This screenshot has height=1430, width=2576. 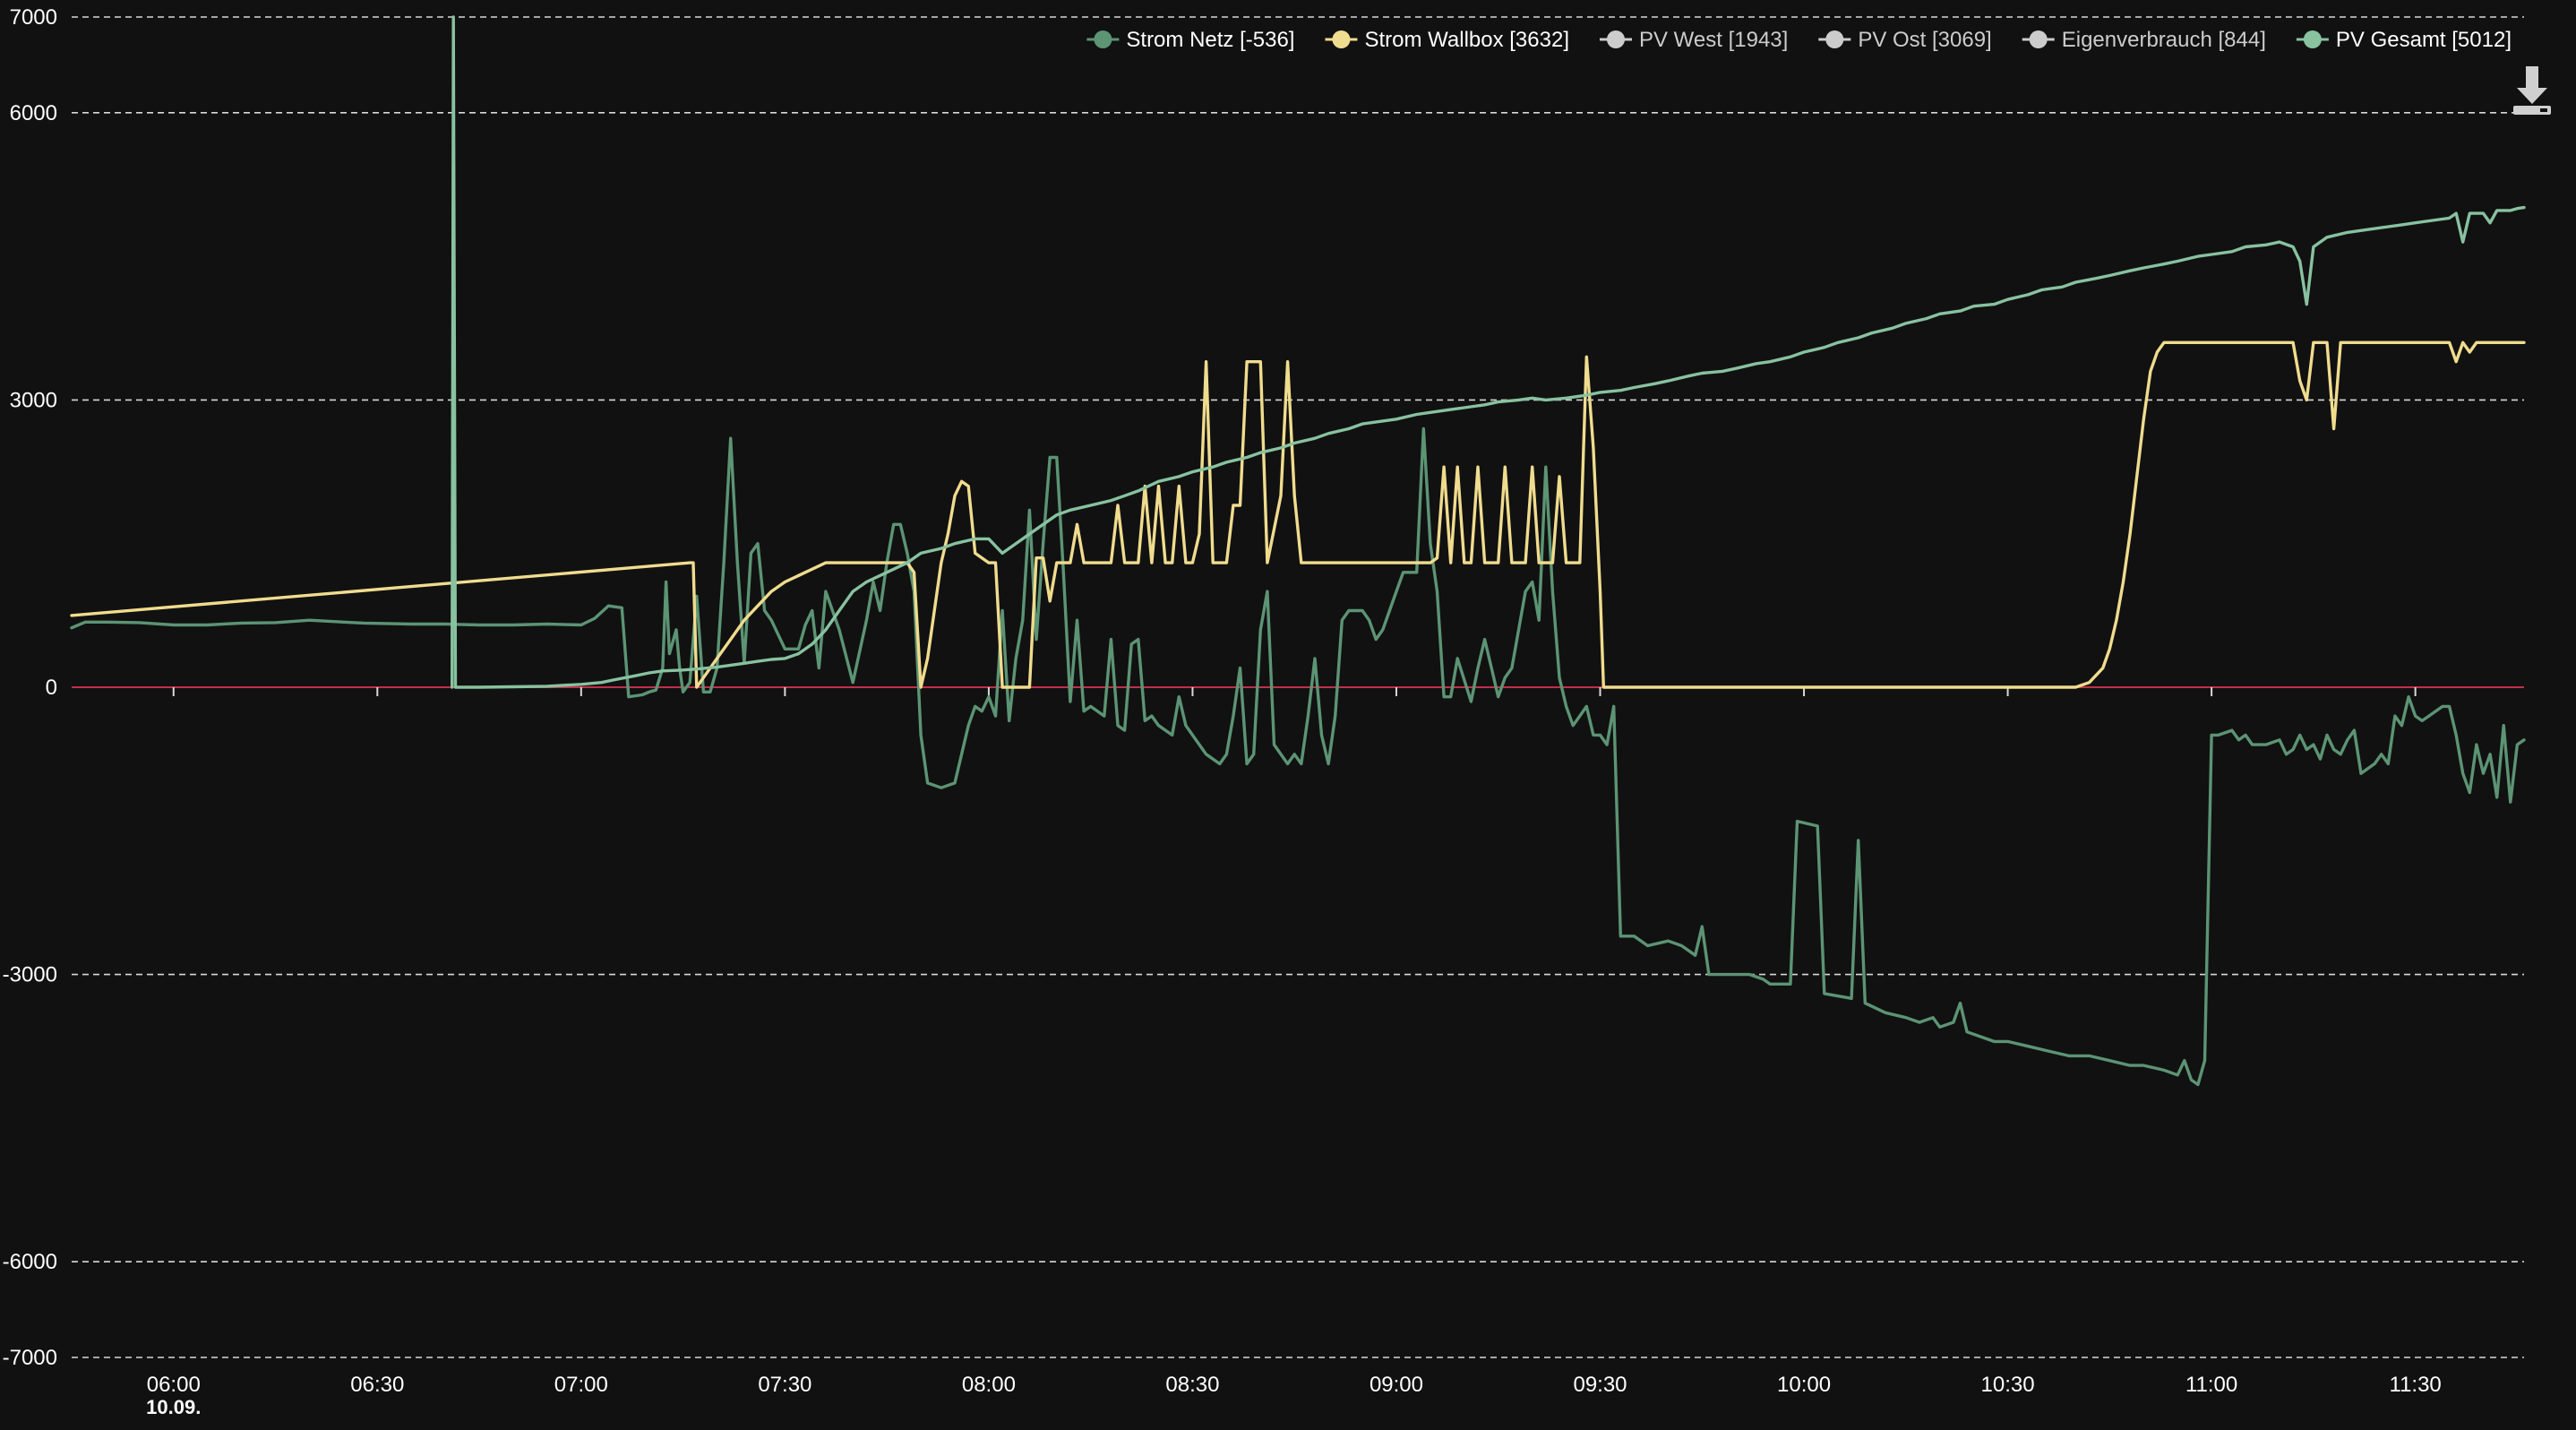 I want to click on download-icon, so click(x=2532, y=90).